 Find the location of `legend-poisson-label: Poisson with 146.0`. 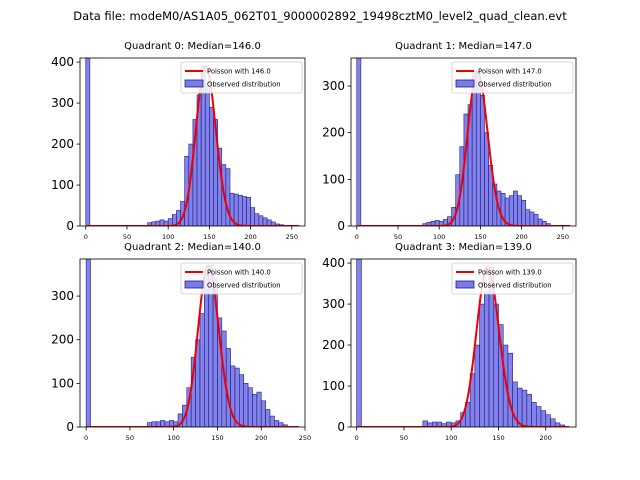

legend-poisson-label: Poisson with 146.0 is located at coordinates (239, 72).